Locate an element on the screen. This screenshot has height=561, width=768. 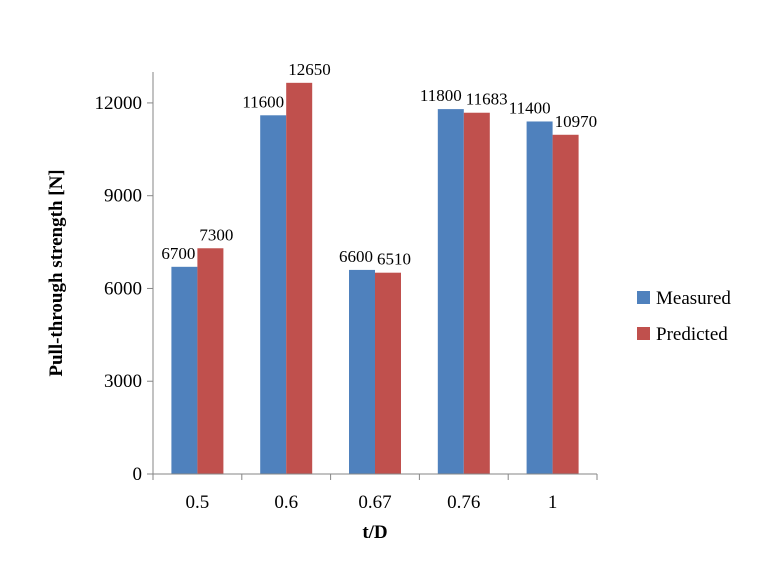
data-label-measured-0.6: 11600 is located at coordinates (263, 101).